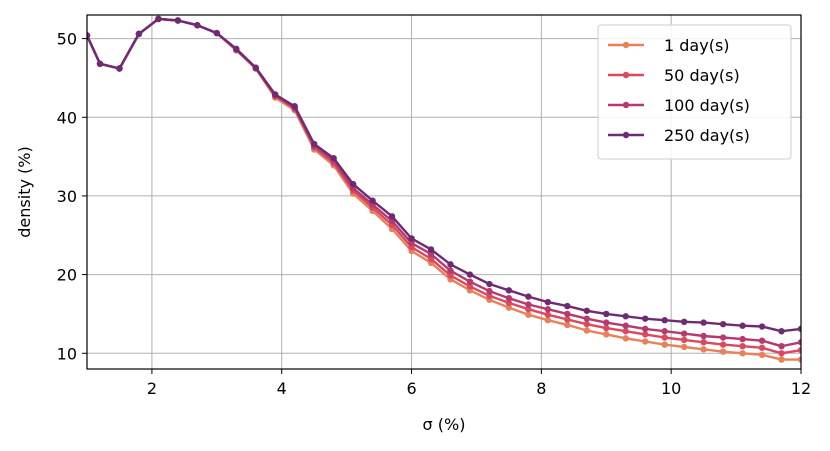 The width and height of the screenshot is (830, 451). Describe the element at coordinates (282, 388) in the screenshot. I see `x-tick-label: 4` at that location.